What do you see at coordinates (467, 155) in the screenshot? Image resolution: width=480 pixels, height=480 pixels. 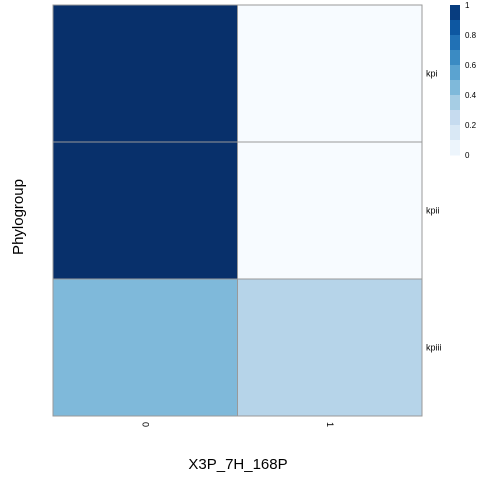 I see `legend-tick-label: 0` at bounding box center [467, 155].